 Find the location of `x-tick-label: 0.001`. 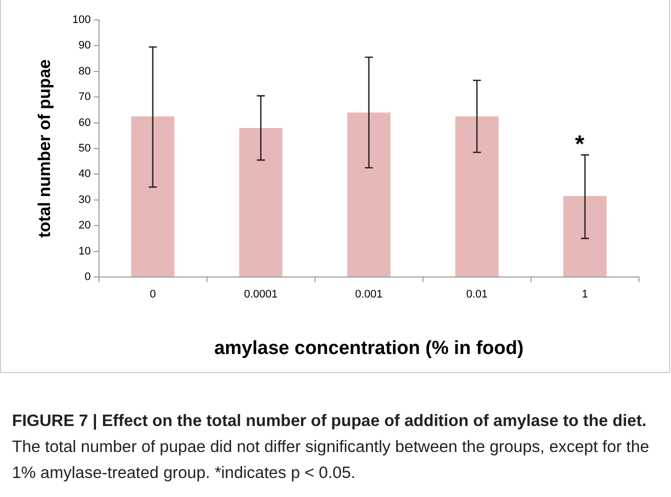

x-tick-label: 0.001 is located at coordinates (369, 294).